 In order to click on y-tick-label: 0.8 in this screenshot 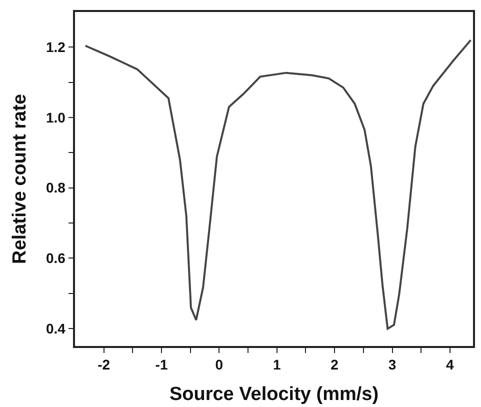, I will do `click(56, 188)`.